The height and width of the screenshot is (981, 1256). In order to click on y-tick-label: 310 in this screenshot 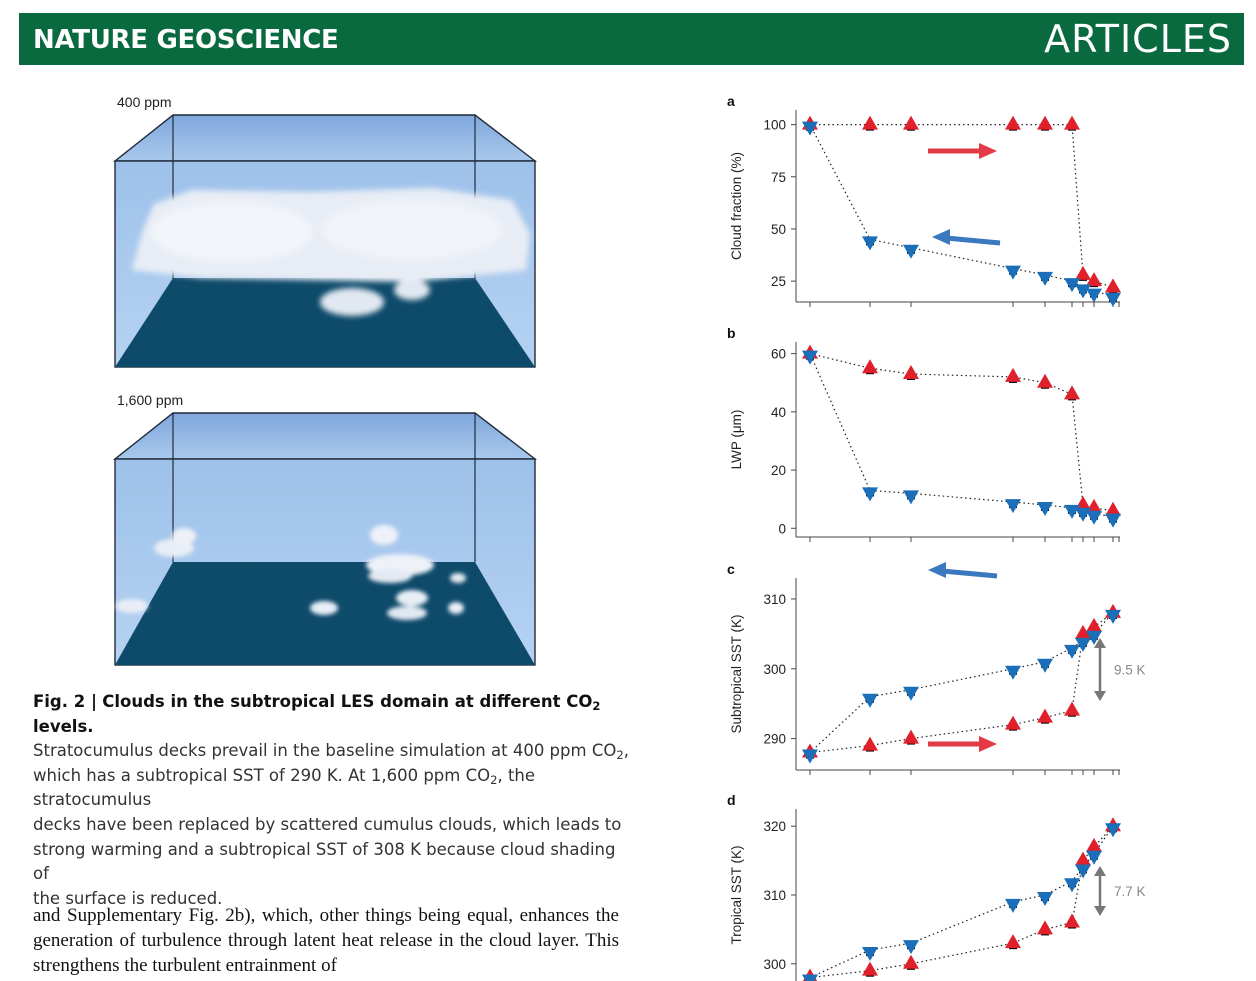, I will do `click(774, 599)`.